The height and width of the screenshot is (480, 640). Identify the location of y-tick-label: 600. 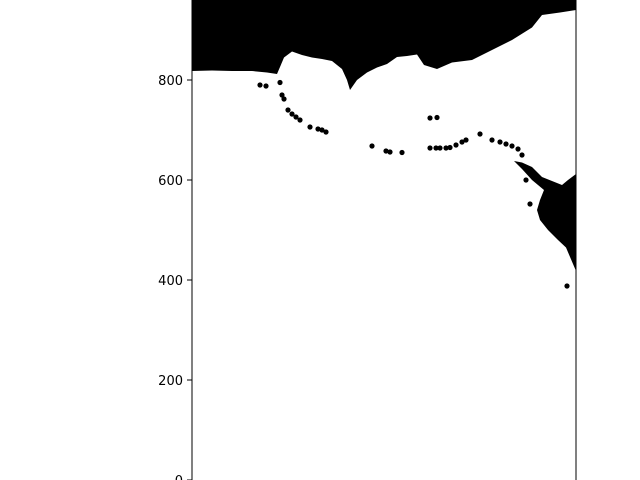
(170, 181).